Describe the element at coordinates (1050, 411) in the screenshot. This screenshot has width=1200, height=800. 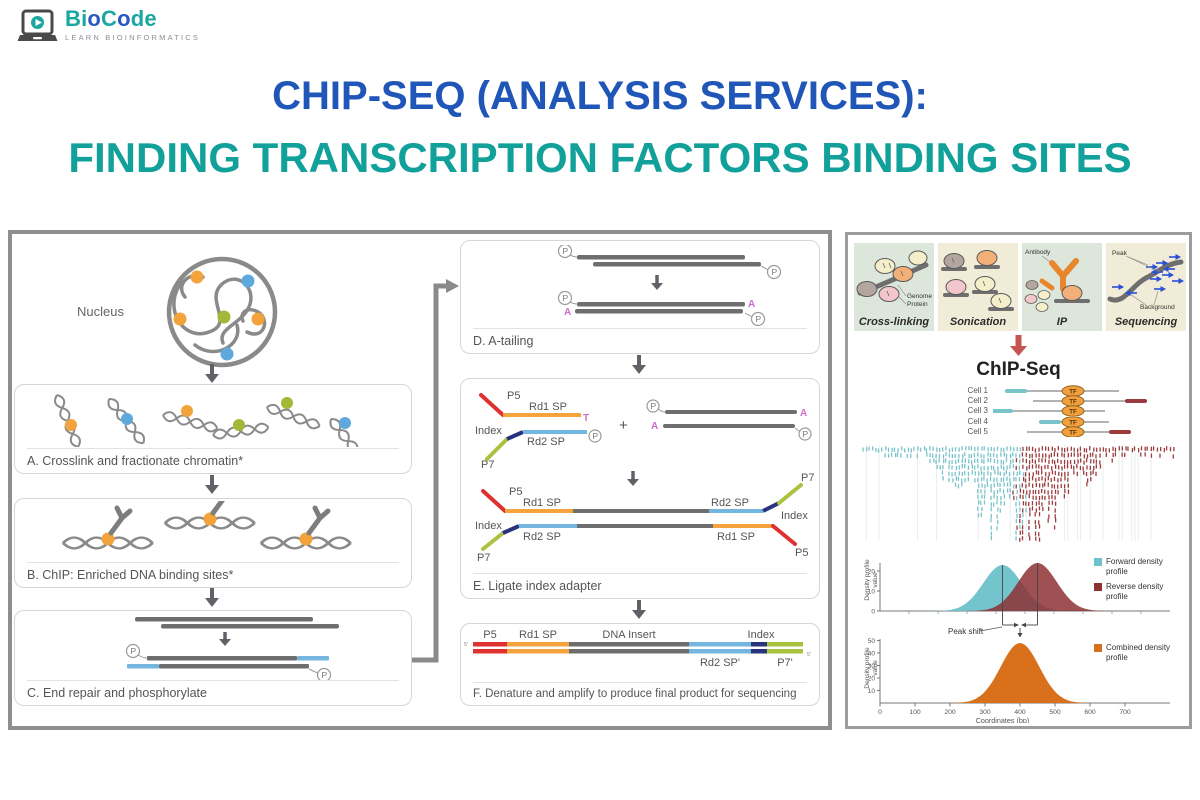
I see `cell-row: Cell 3 TF` at that location.